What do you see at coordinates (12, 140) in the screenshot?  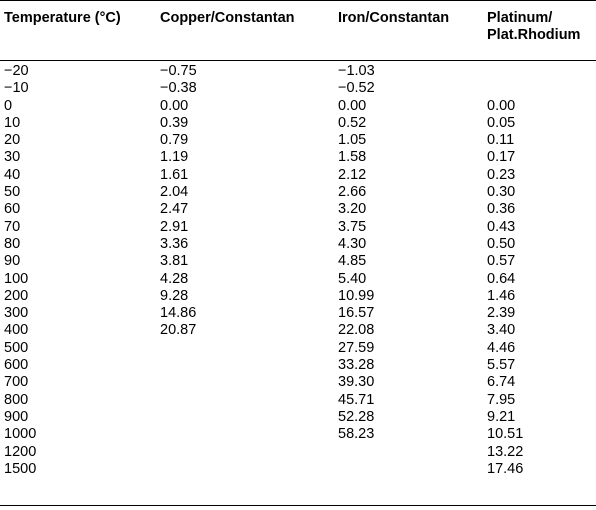 I see `temperature-cell: 20` at bounding box center [12, 140].